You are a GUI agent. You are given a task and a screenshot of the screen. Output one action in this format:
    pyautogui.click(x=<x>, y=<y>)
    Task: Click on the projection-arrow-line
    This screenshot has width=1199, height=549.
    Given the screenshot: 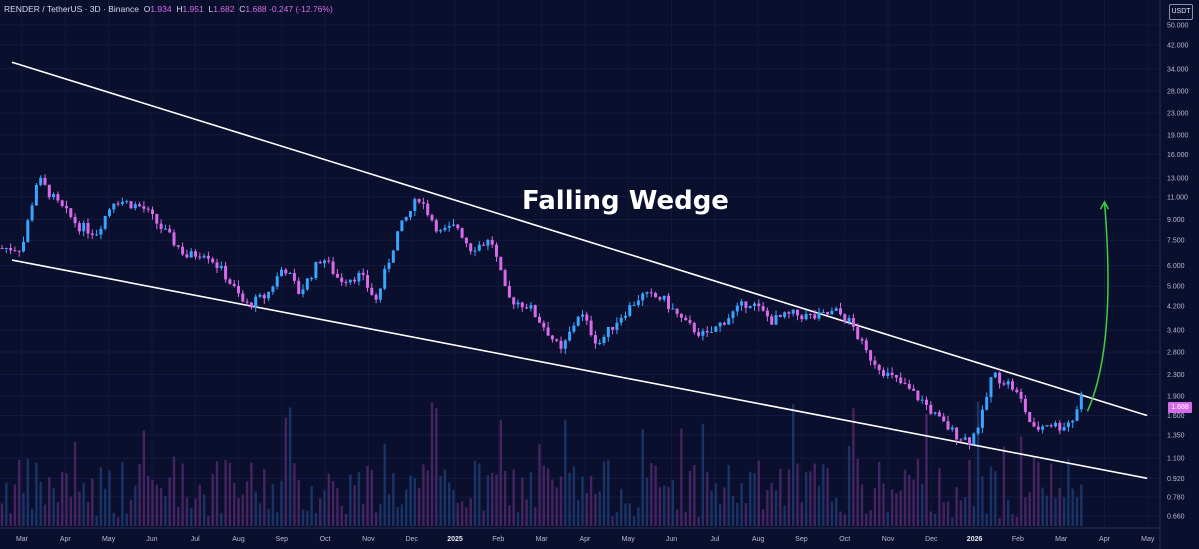 What is the action you would take?
    pyautogui.click(x=1097, y=307)
    